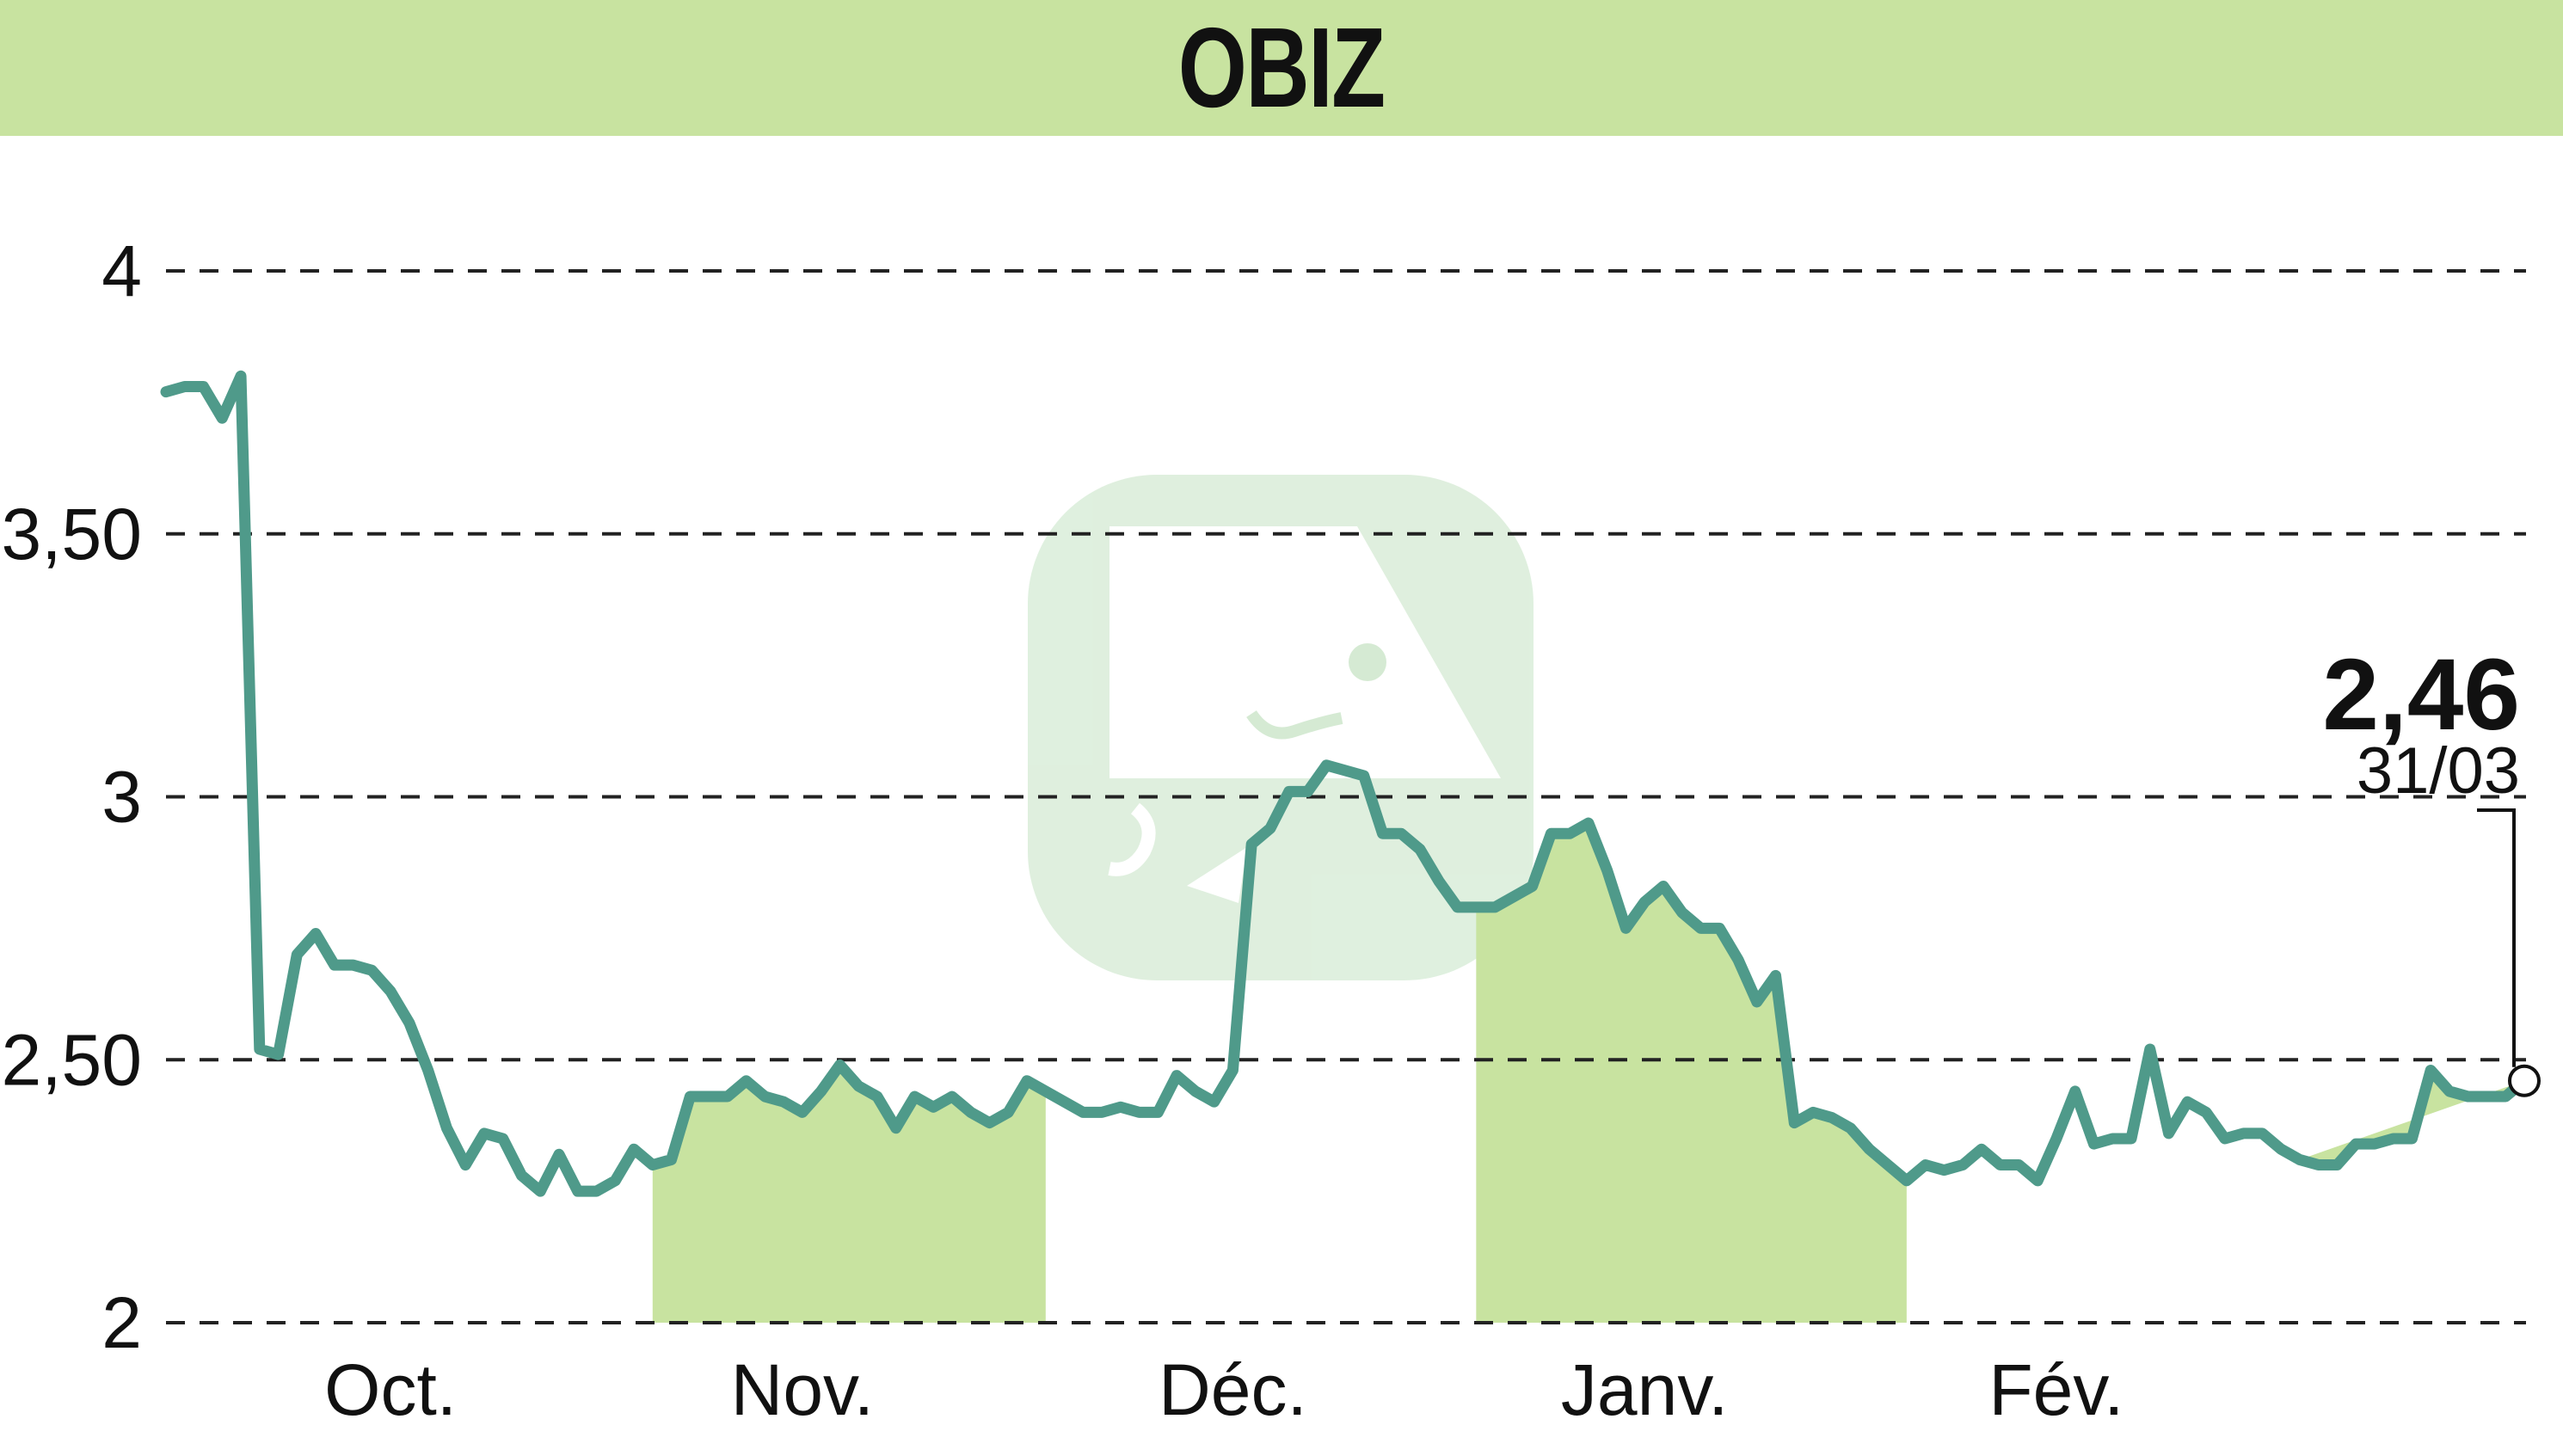 The width and height of the screenshot is (2563, 1456). What do you see at coordinates (72, 534) in the screenshot?
I see `y-tick-label: 3,50` at bounding box center [72, 534].